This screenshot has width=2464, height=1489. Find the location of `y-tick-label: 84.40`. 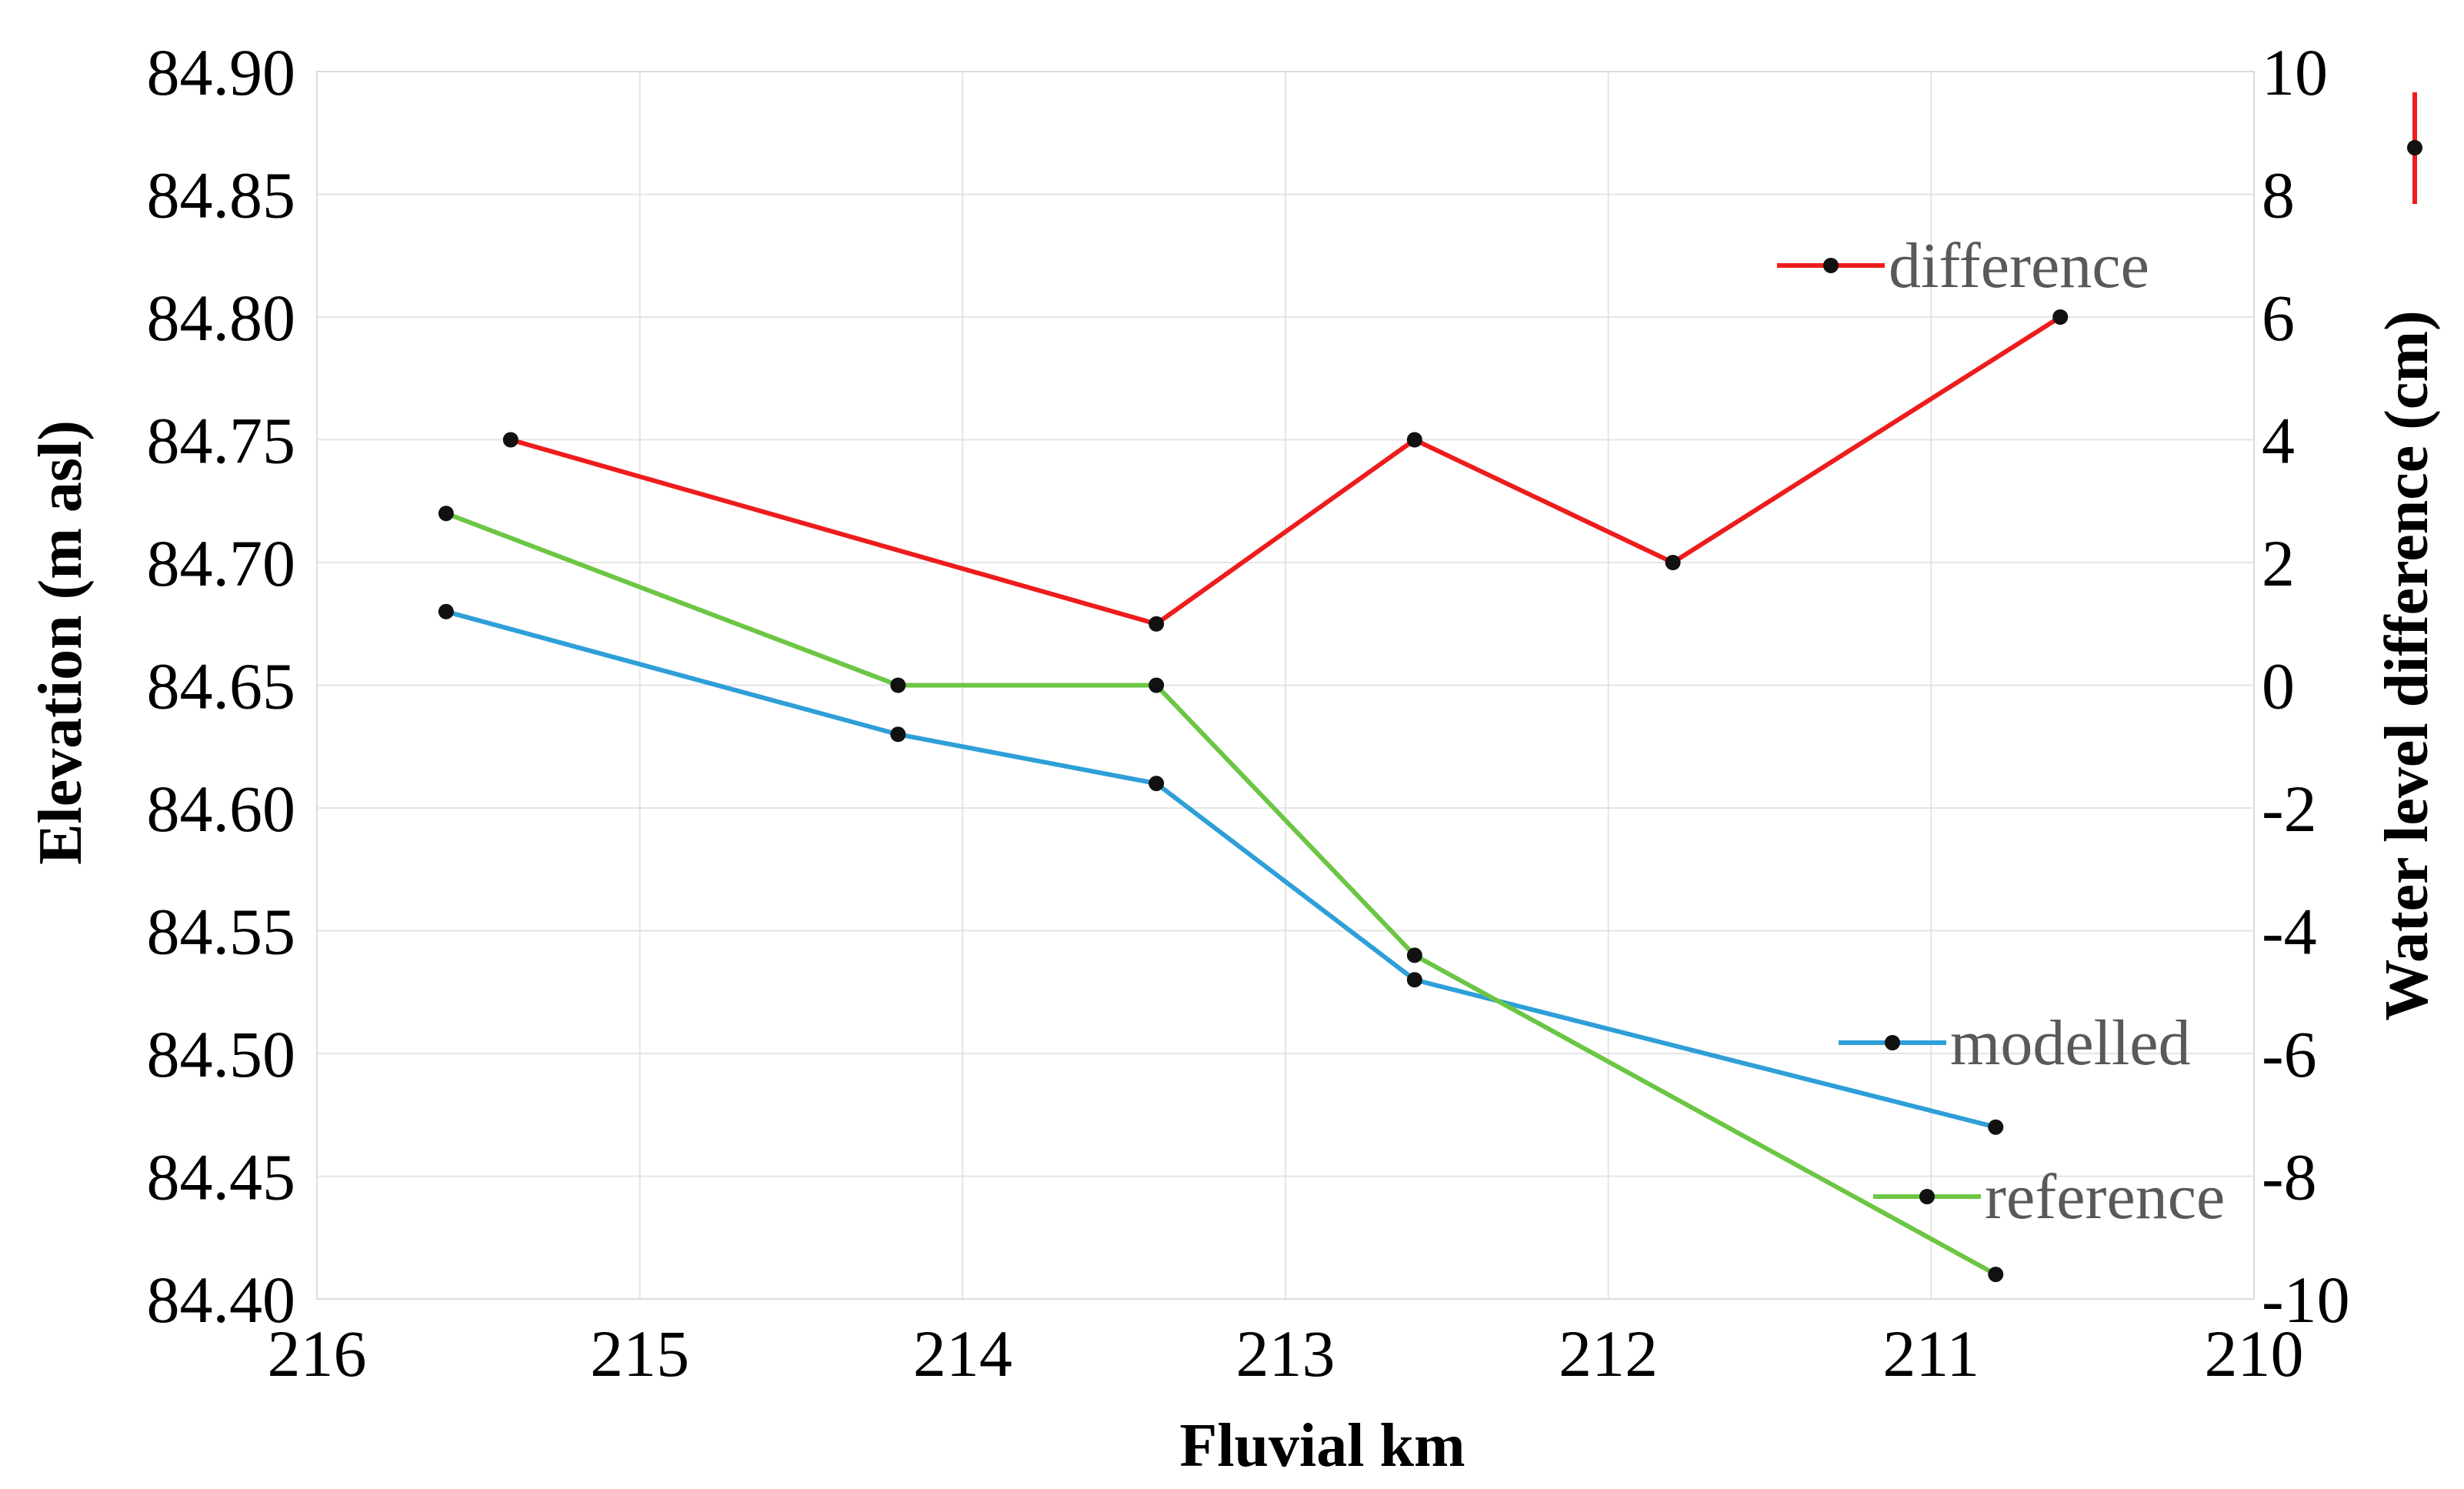

y-tick-label: 84.40 is located at coordinates (221, 1300).